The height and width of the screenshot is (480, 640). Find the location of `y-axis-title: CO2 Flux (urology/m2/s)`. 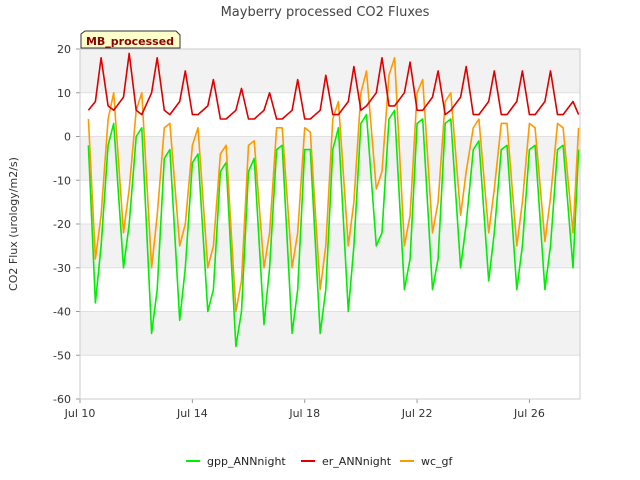

y-axis-title: CO2 Flux (urology/m2/s) is located at coordinates (13, 224).